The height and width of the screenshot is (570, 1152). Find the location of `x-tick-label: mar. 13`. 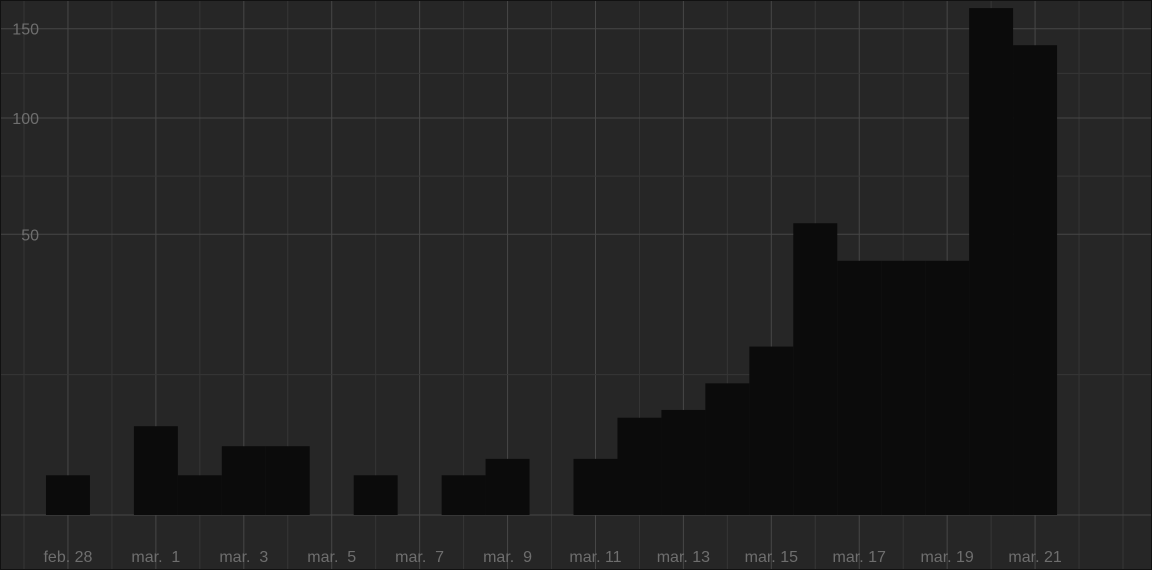

x-tick-label: mar. 13 is located at coordinates (683, 557).